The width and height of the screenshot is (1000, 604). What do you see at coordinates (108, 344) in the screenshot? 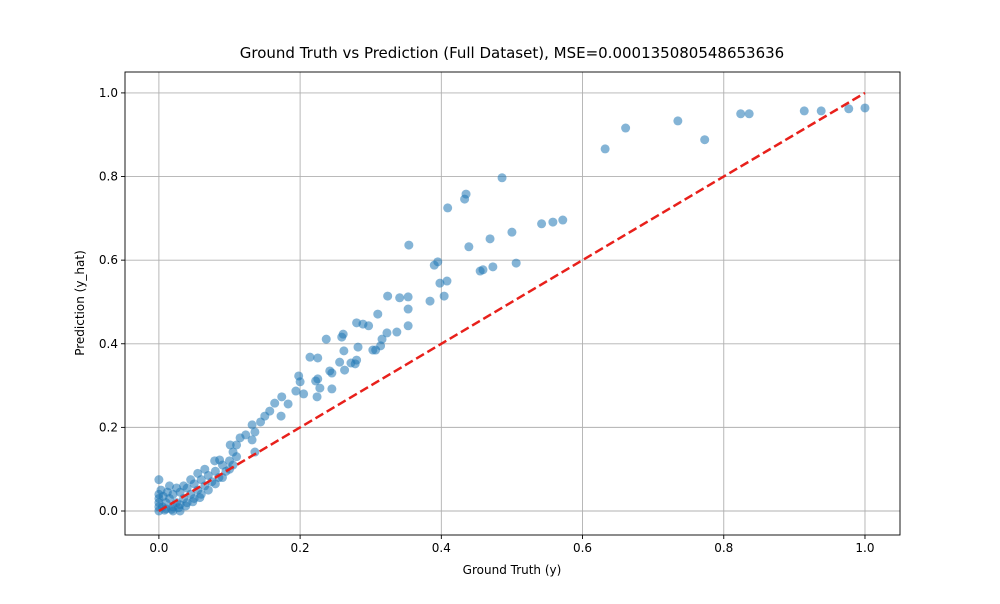
I see `y-tick-label: 0.4` at bounding box center [108, 344].